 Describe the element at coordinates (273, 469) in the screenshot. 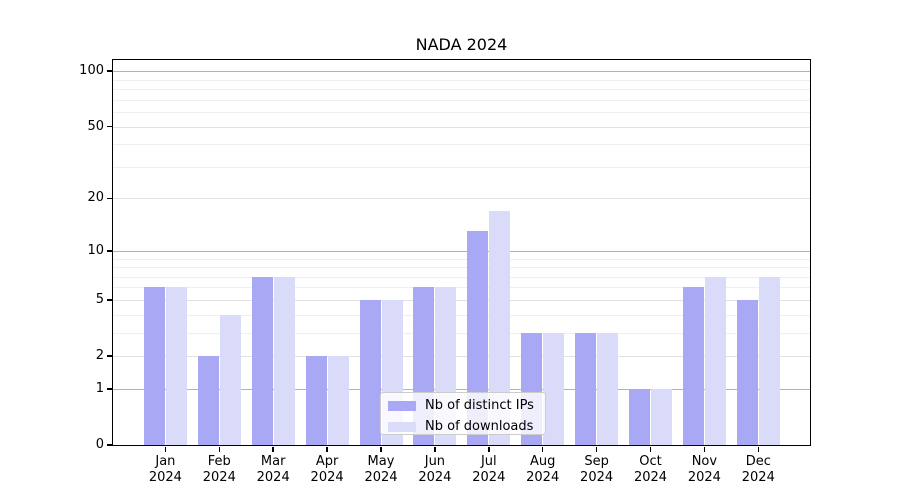

I see `x-tick-label-mar: Mar 2024` at that location.